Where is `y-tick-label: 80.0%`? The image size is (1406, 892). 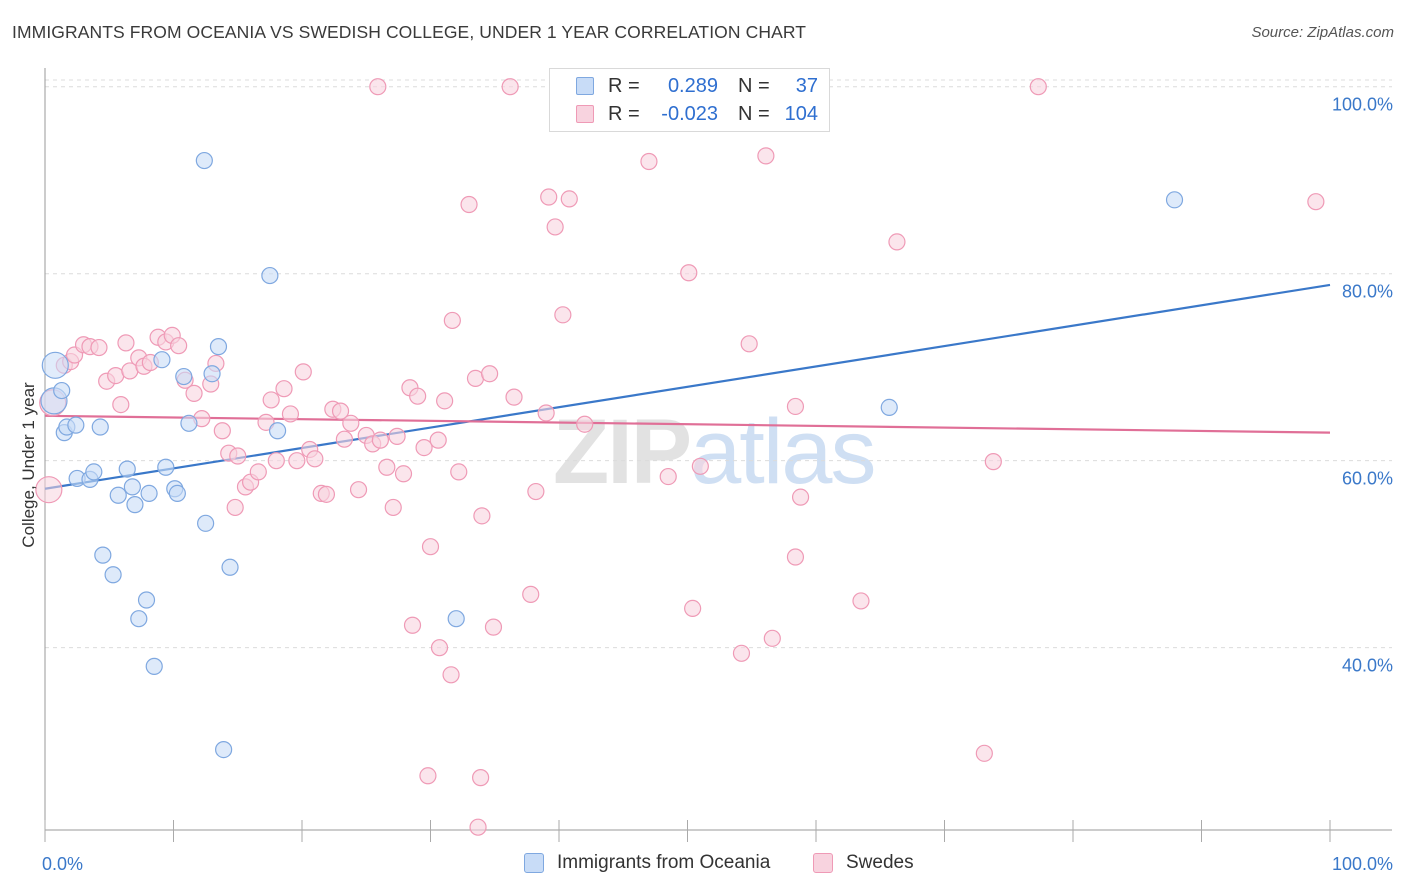
y-tick-label: 80.0% is located at coordinates (1367, 292).